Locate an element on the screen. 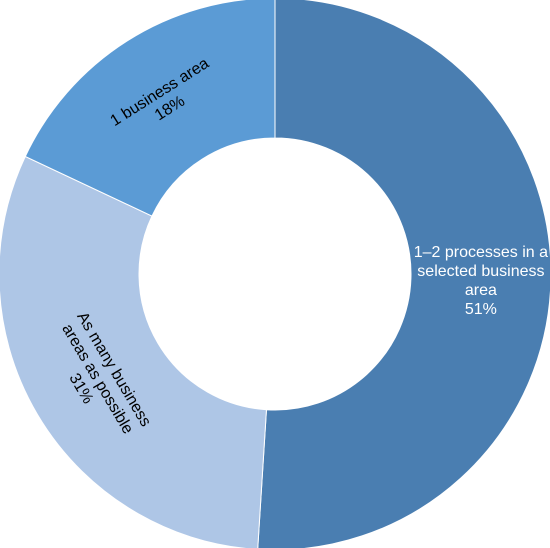 Image resolution: width=550 pixels, height=548 pixels. slice-category-label: 1–2 processes in a is located at coordinates (481, 252).